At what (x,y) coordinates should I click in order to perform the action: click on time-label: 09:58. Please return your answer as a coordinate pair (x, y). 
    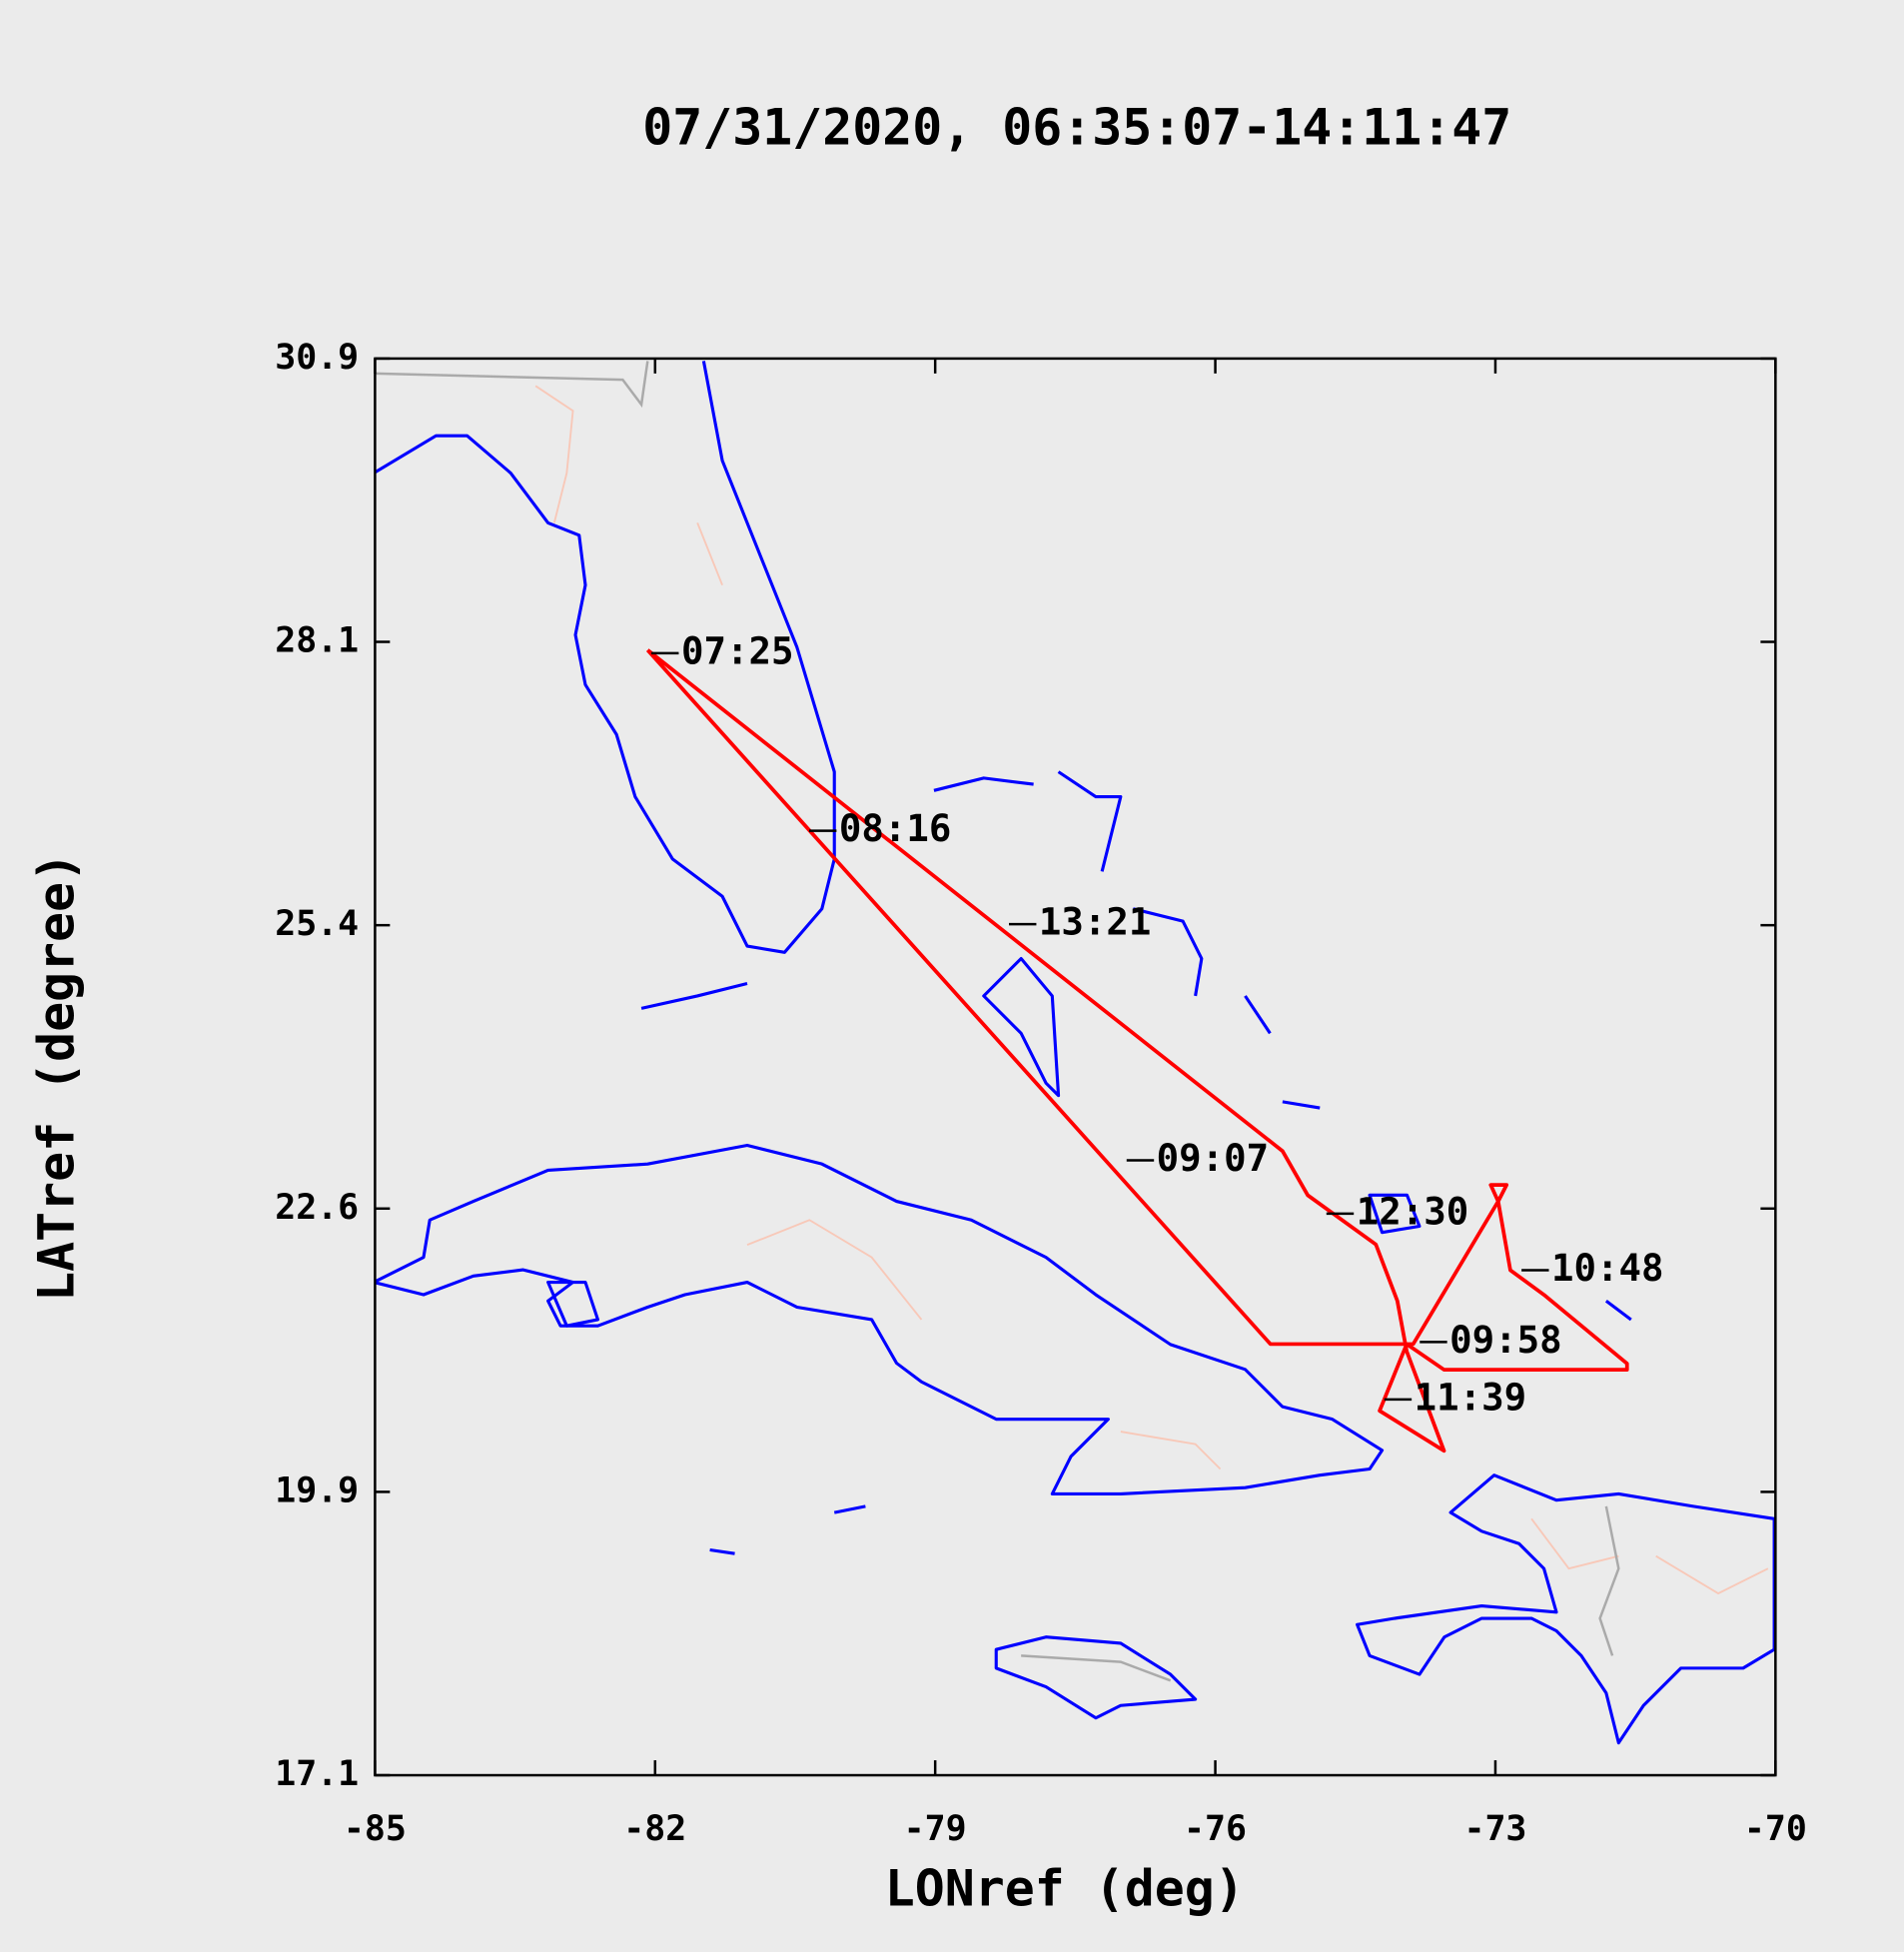
    Looking at the image, I should click on (1505, 1340).